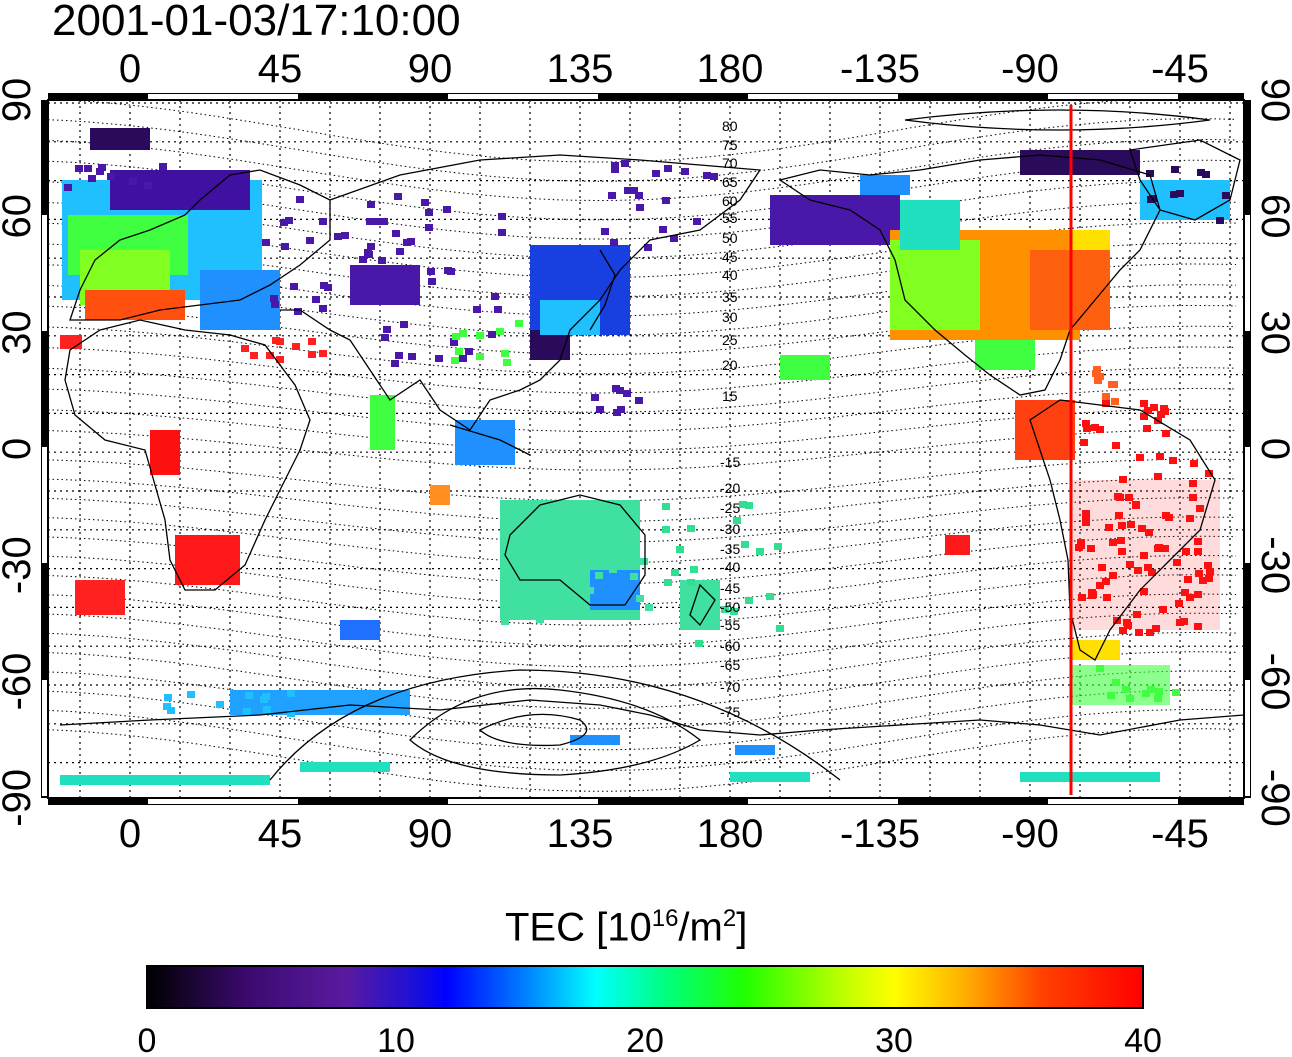 This screenshot has height=1057, width=1292. What do you see at coordinates (1180, 834) in the screenshot?
I see `lon-label: -45` at bounding box center [1180, 834].